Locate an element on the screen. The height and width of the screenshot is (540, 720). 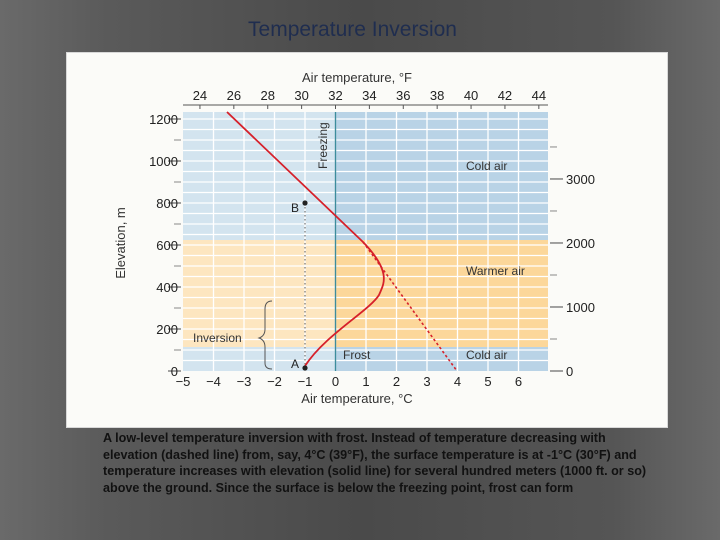
temperature-profile-solid-line is located at coordinates (305, 239).